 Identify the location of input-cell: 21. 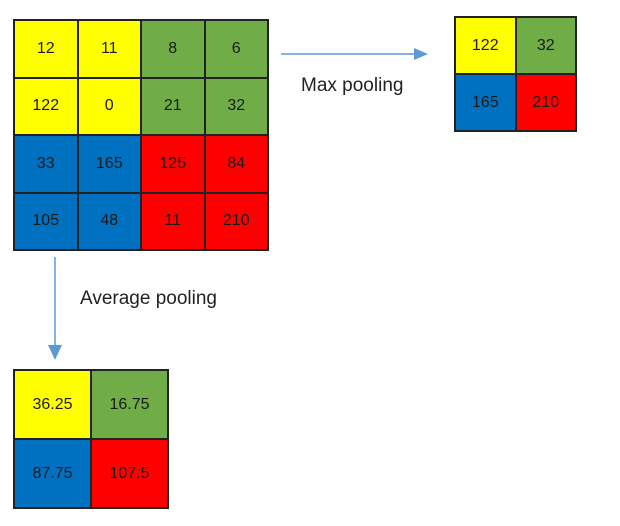
(173, 106).